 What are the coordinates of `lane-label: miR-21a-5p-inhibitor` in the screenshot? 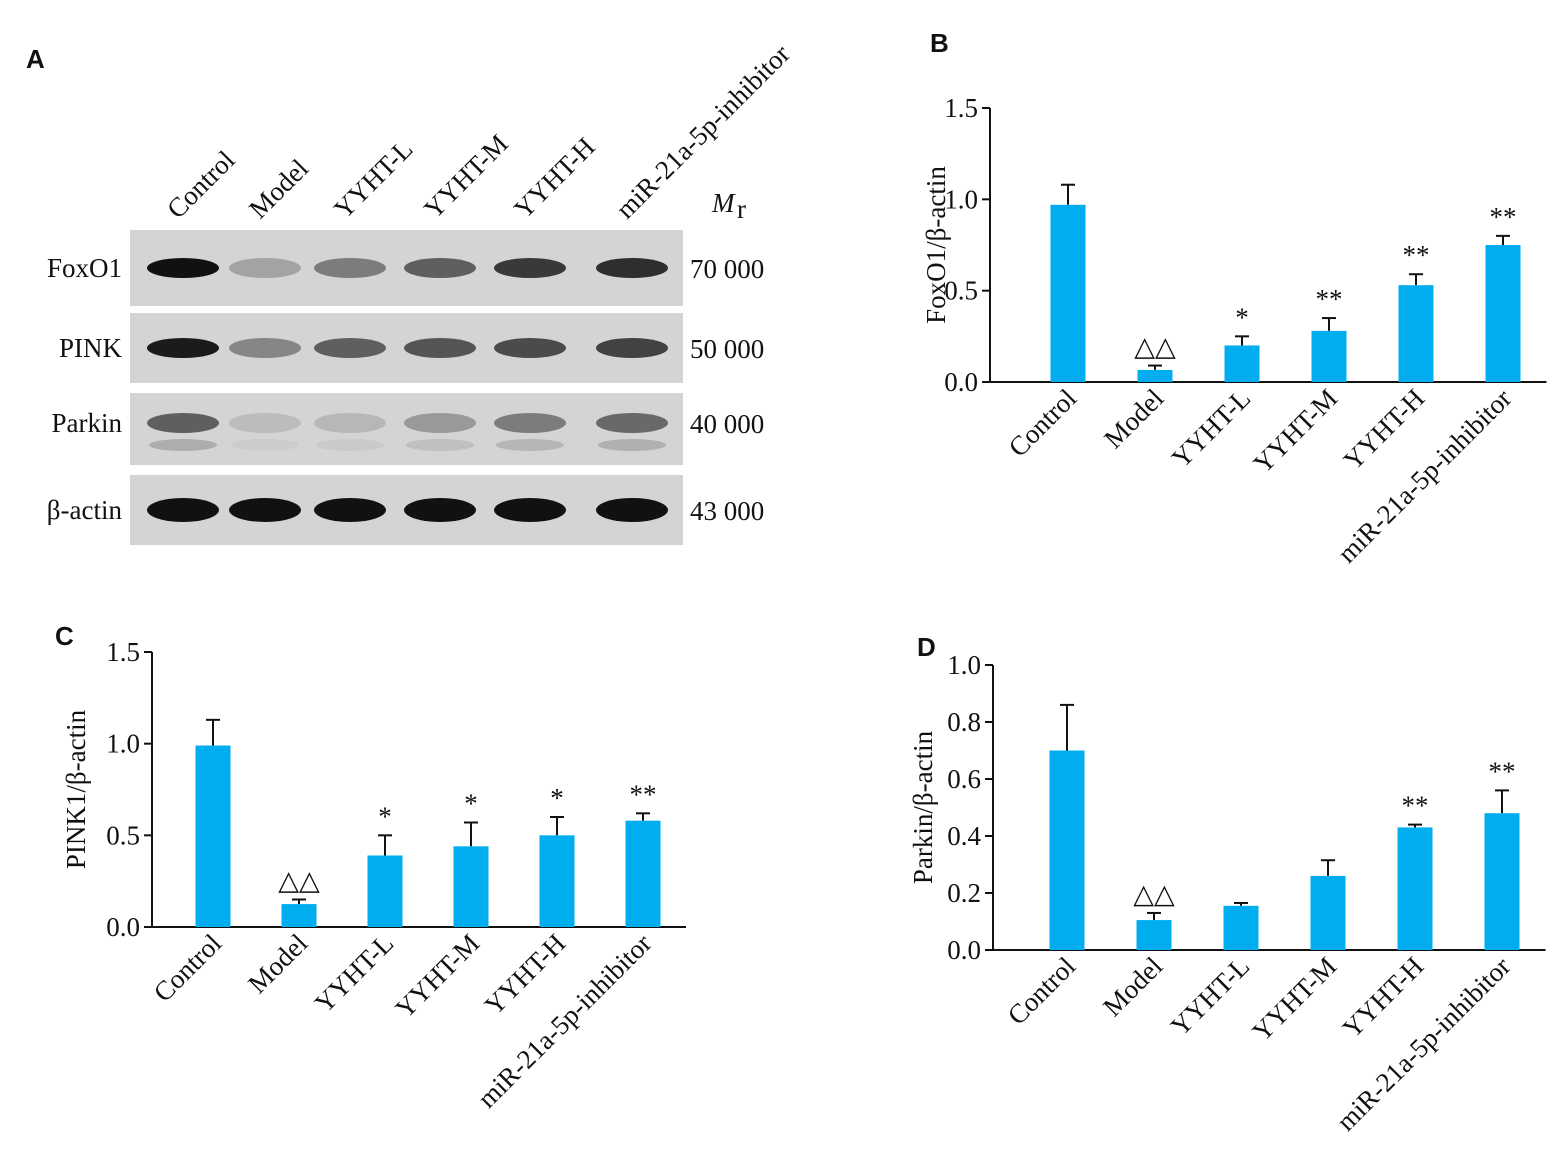 It's located at (703, 132).